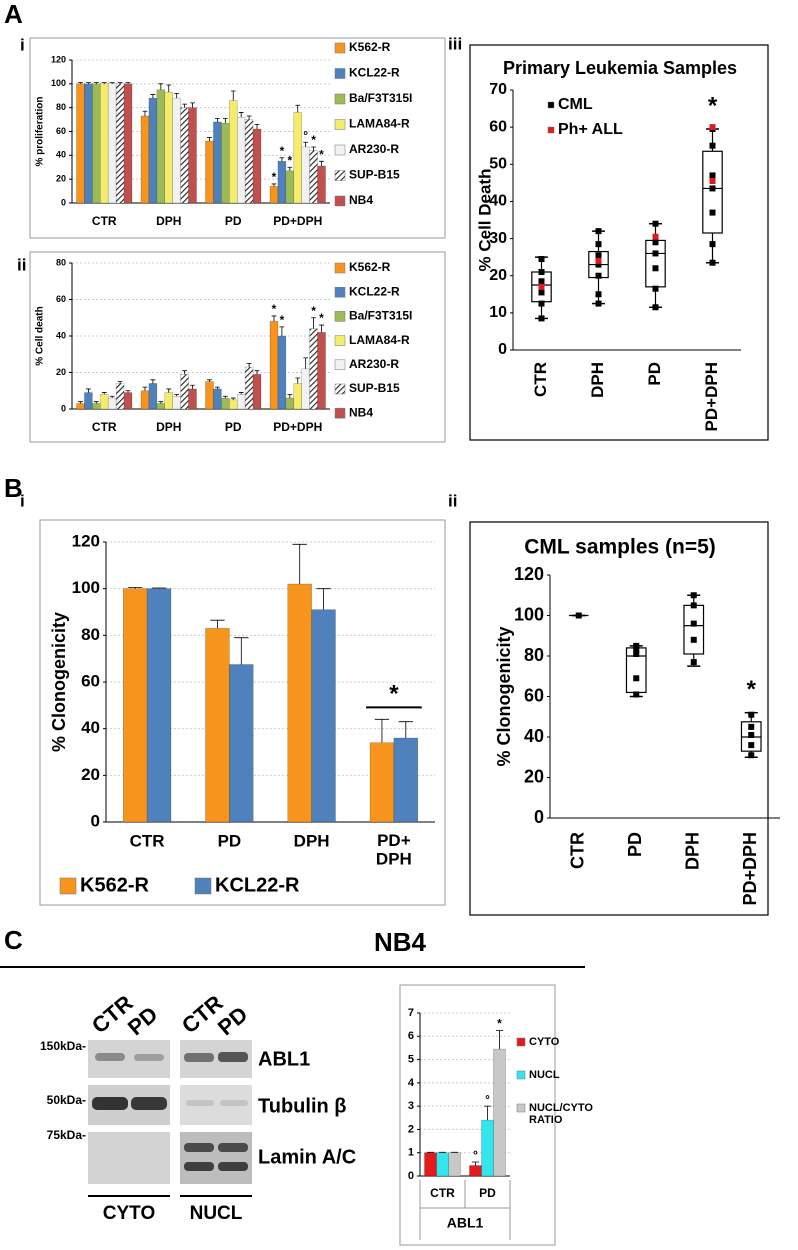 Image resolution: width=798 pixels, height=1250 pixels. What do you see at coordinates (411, 1013) in the screenshot?
I see `y-tick-label: 7` at bounding box center [411, 1013].